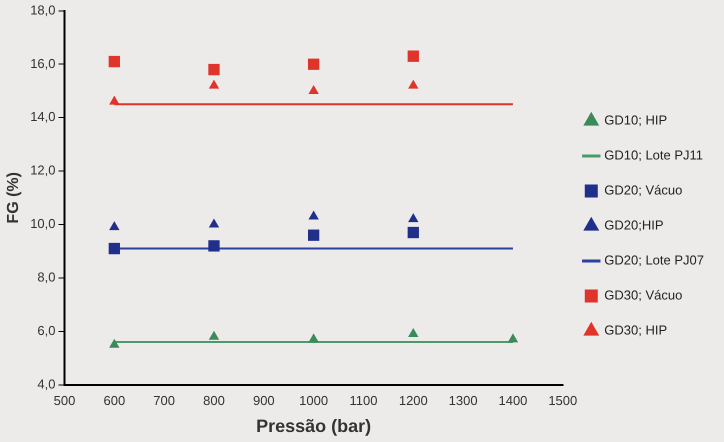 The image size is (724, 442). What do you see at coordinates (46, 277) in the screenshot?
I see `y-tick-label: 8,0` at bounding box center [46, 277].